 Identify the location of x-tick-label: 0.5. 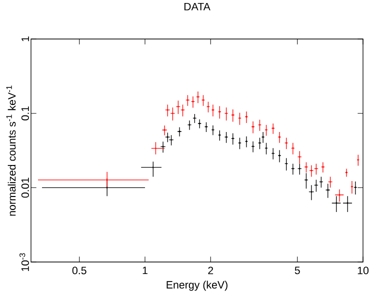
(79, 270).